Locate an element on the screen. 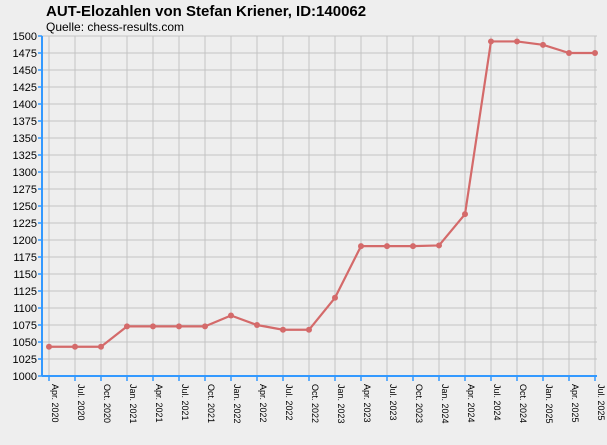 The height and width of the screenshot is (445, 607). y-tick-label: 1075 is located at coordinates (25, 326).